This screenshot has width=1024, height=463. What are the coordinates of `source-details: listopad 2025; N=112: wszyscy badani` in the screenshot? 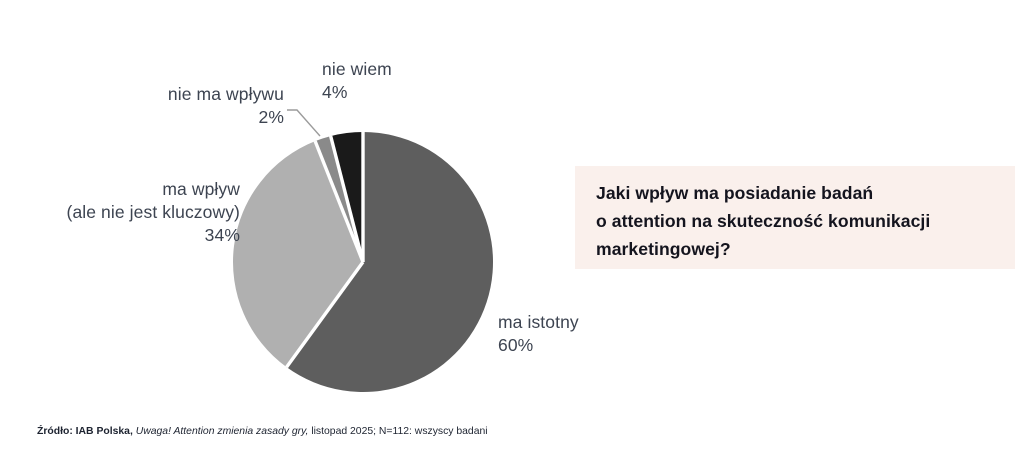 It's located at (399, 431).